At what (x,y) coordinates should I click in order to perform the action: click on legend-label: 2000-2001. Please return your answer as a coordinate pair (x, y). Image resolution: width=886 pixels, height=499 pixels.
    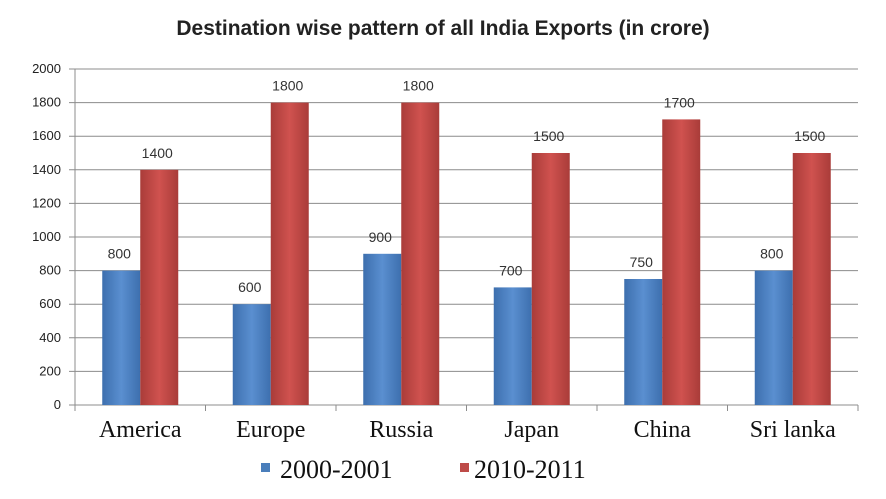
    Looking at the image, I should click on (336, 469).